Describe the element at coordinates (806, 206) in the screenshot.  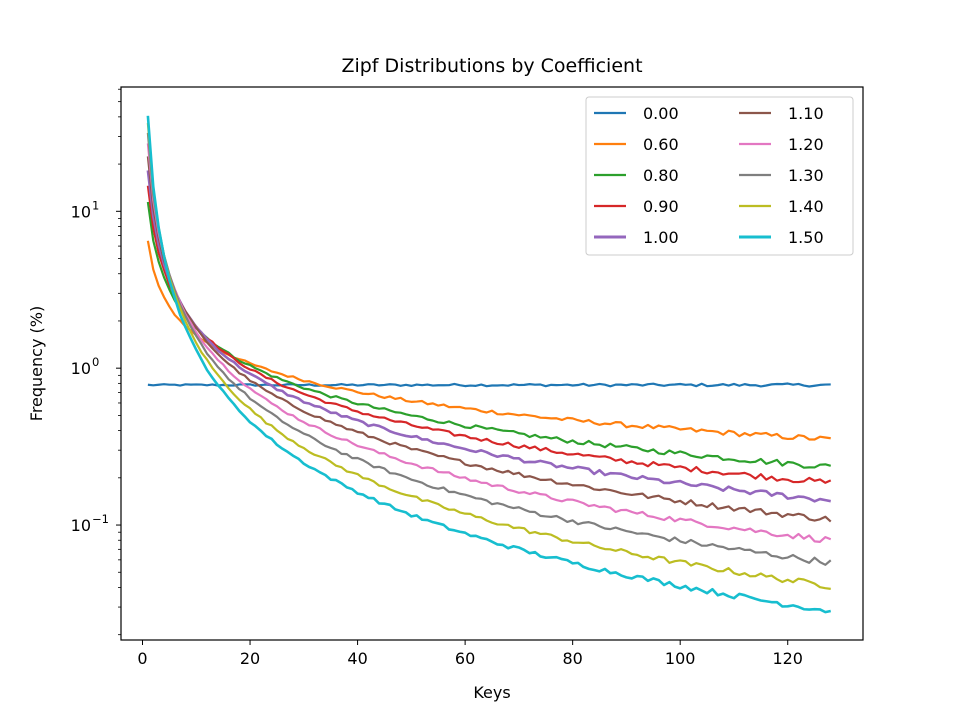
I see `legend-label: 1.40` at that location.